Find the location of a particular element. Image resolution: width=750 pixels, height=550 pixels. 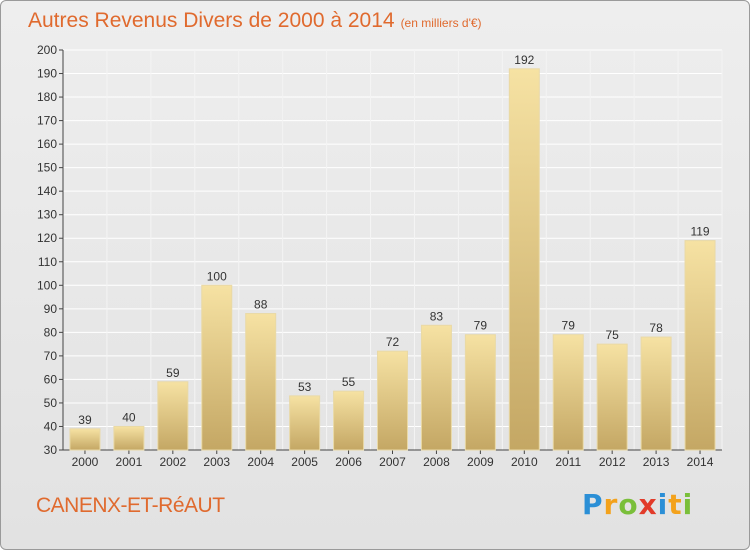

y-tick-label: 60 is located at coordinates (51, 379).